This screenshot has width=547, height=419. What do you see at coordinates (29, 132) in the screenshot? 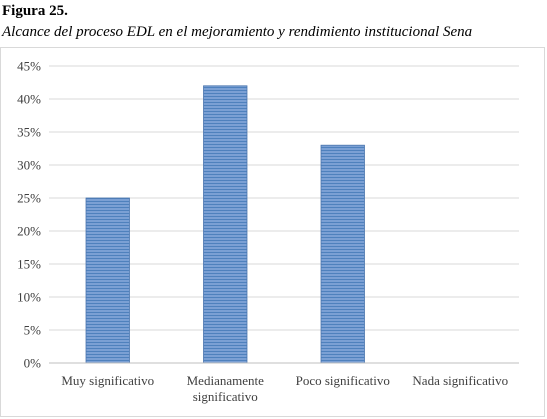
I see `y-tick-label: 35%` at bounding box center [29, 132].